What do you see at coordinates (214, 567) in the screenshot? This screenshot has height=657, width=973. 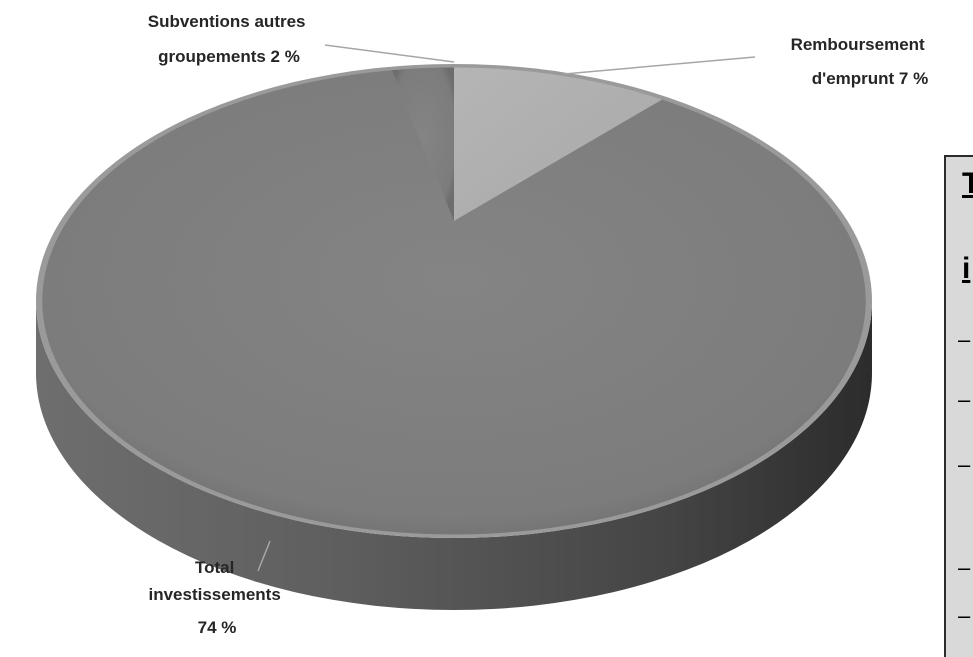 I see `slice-label-total-line1: Total` at bounding box center [214, 567].